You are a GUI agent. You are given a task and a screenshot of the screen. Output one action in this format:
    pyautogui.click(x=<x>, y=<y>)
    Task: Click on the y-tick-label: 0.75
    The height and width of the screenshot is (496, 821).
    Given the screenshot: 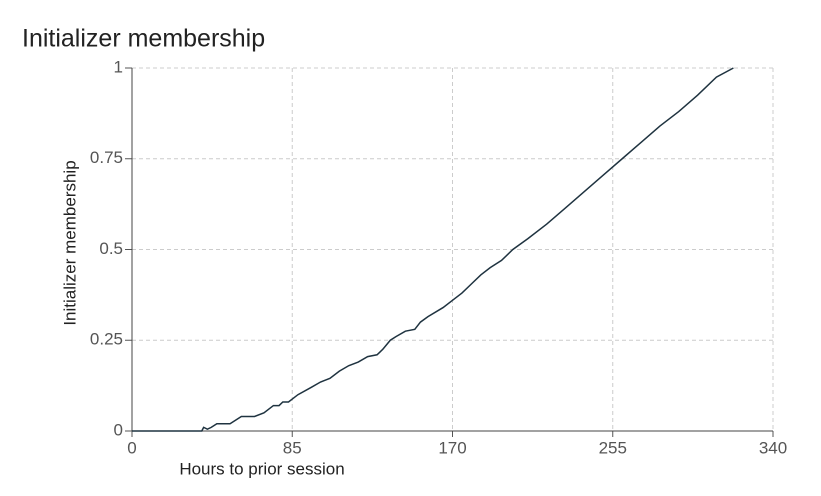 What is the action you would take?
    pyautogui.click(x=106, y=157)
    